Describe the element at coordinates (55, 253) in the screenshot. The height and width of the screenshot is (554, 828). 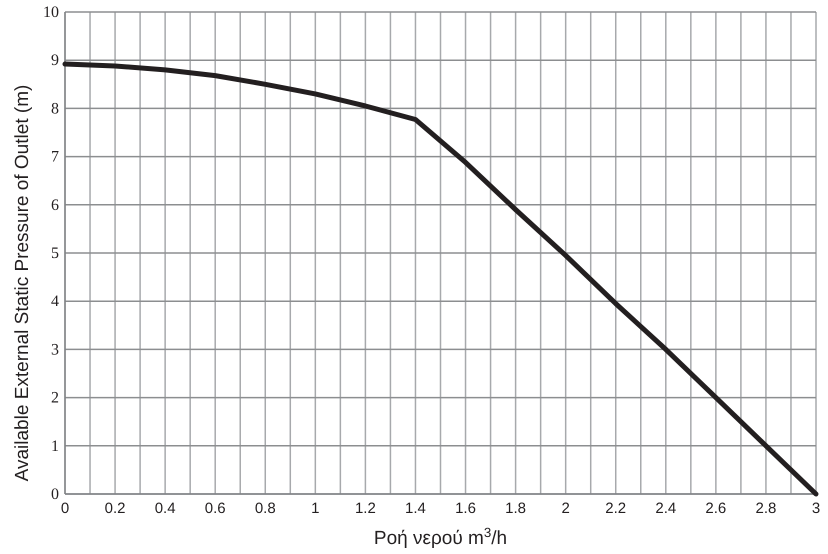
I see `y-tick-label: 5` at that location.